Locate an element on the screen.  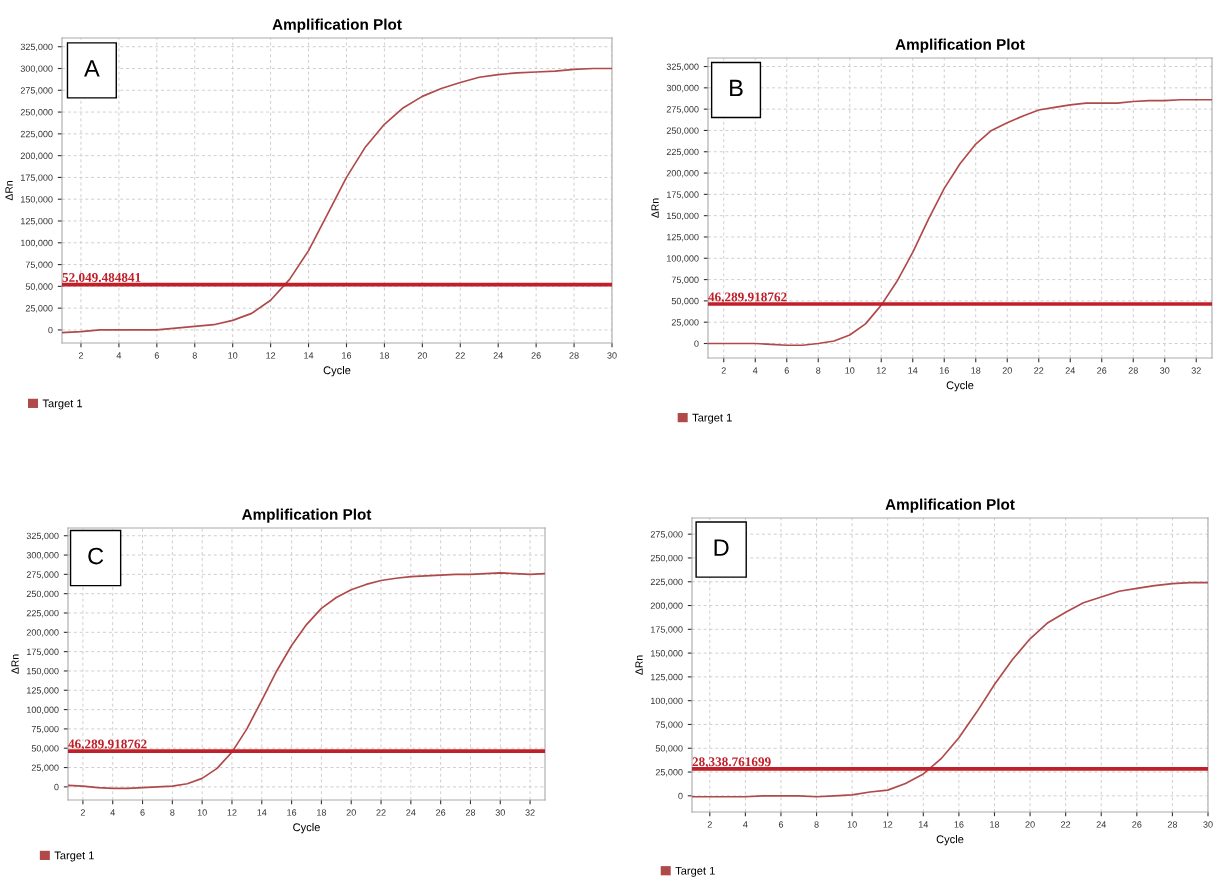
y-tick-label: 325,000 is located at coordinates (36, 47).